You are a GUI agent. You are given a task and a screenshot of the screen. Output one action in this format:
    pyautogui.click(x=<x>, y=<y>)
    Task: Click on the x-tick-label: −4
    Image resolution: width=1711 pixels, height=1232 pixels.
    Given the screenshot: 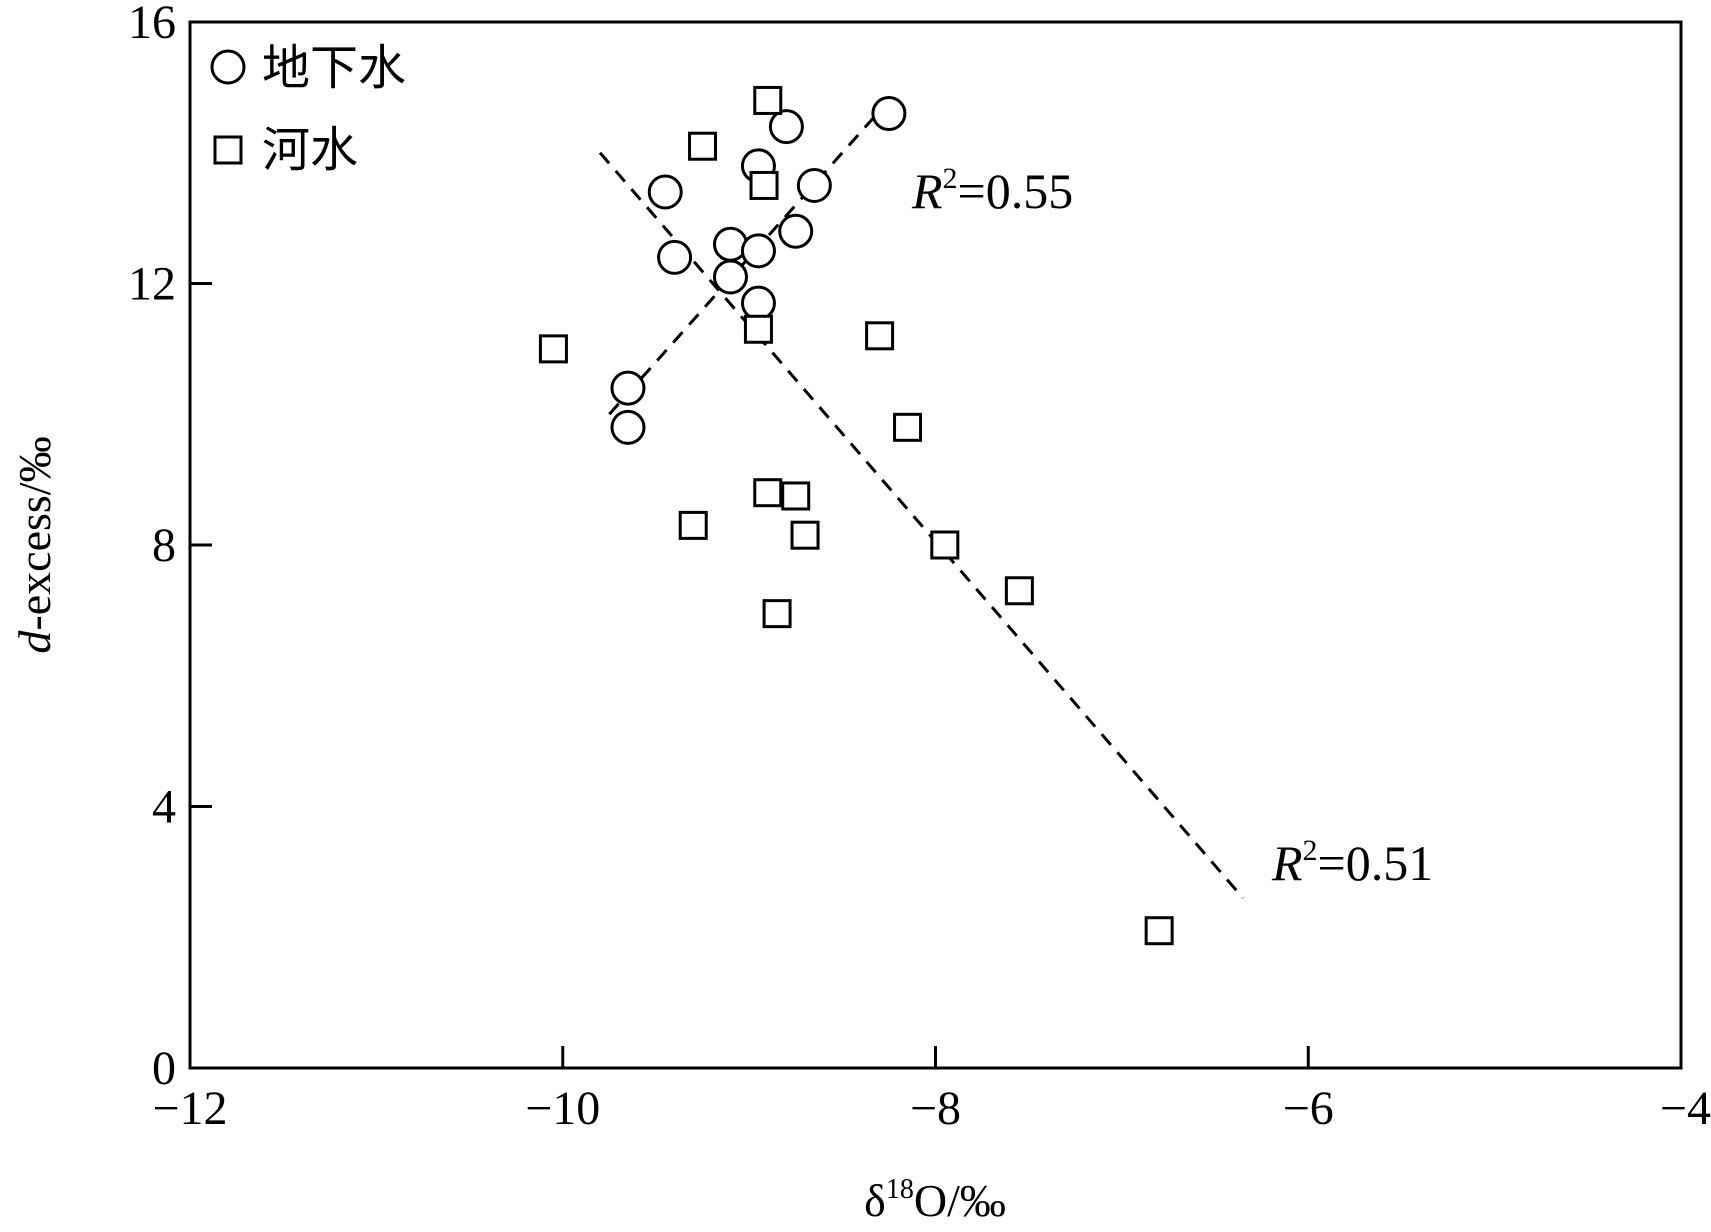 What is the action you would take?
    pyautogui.click(x=1685, y=1108)
    